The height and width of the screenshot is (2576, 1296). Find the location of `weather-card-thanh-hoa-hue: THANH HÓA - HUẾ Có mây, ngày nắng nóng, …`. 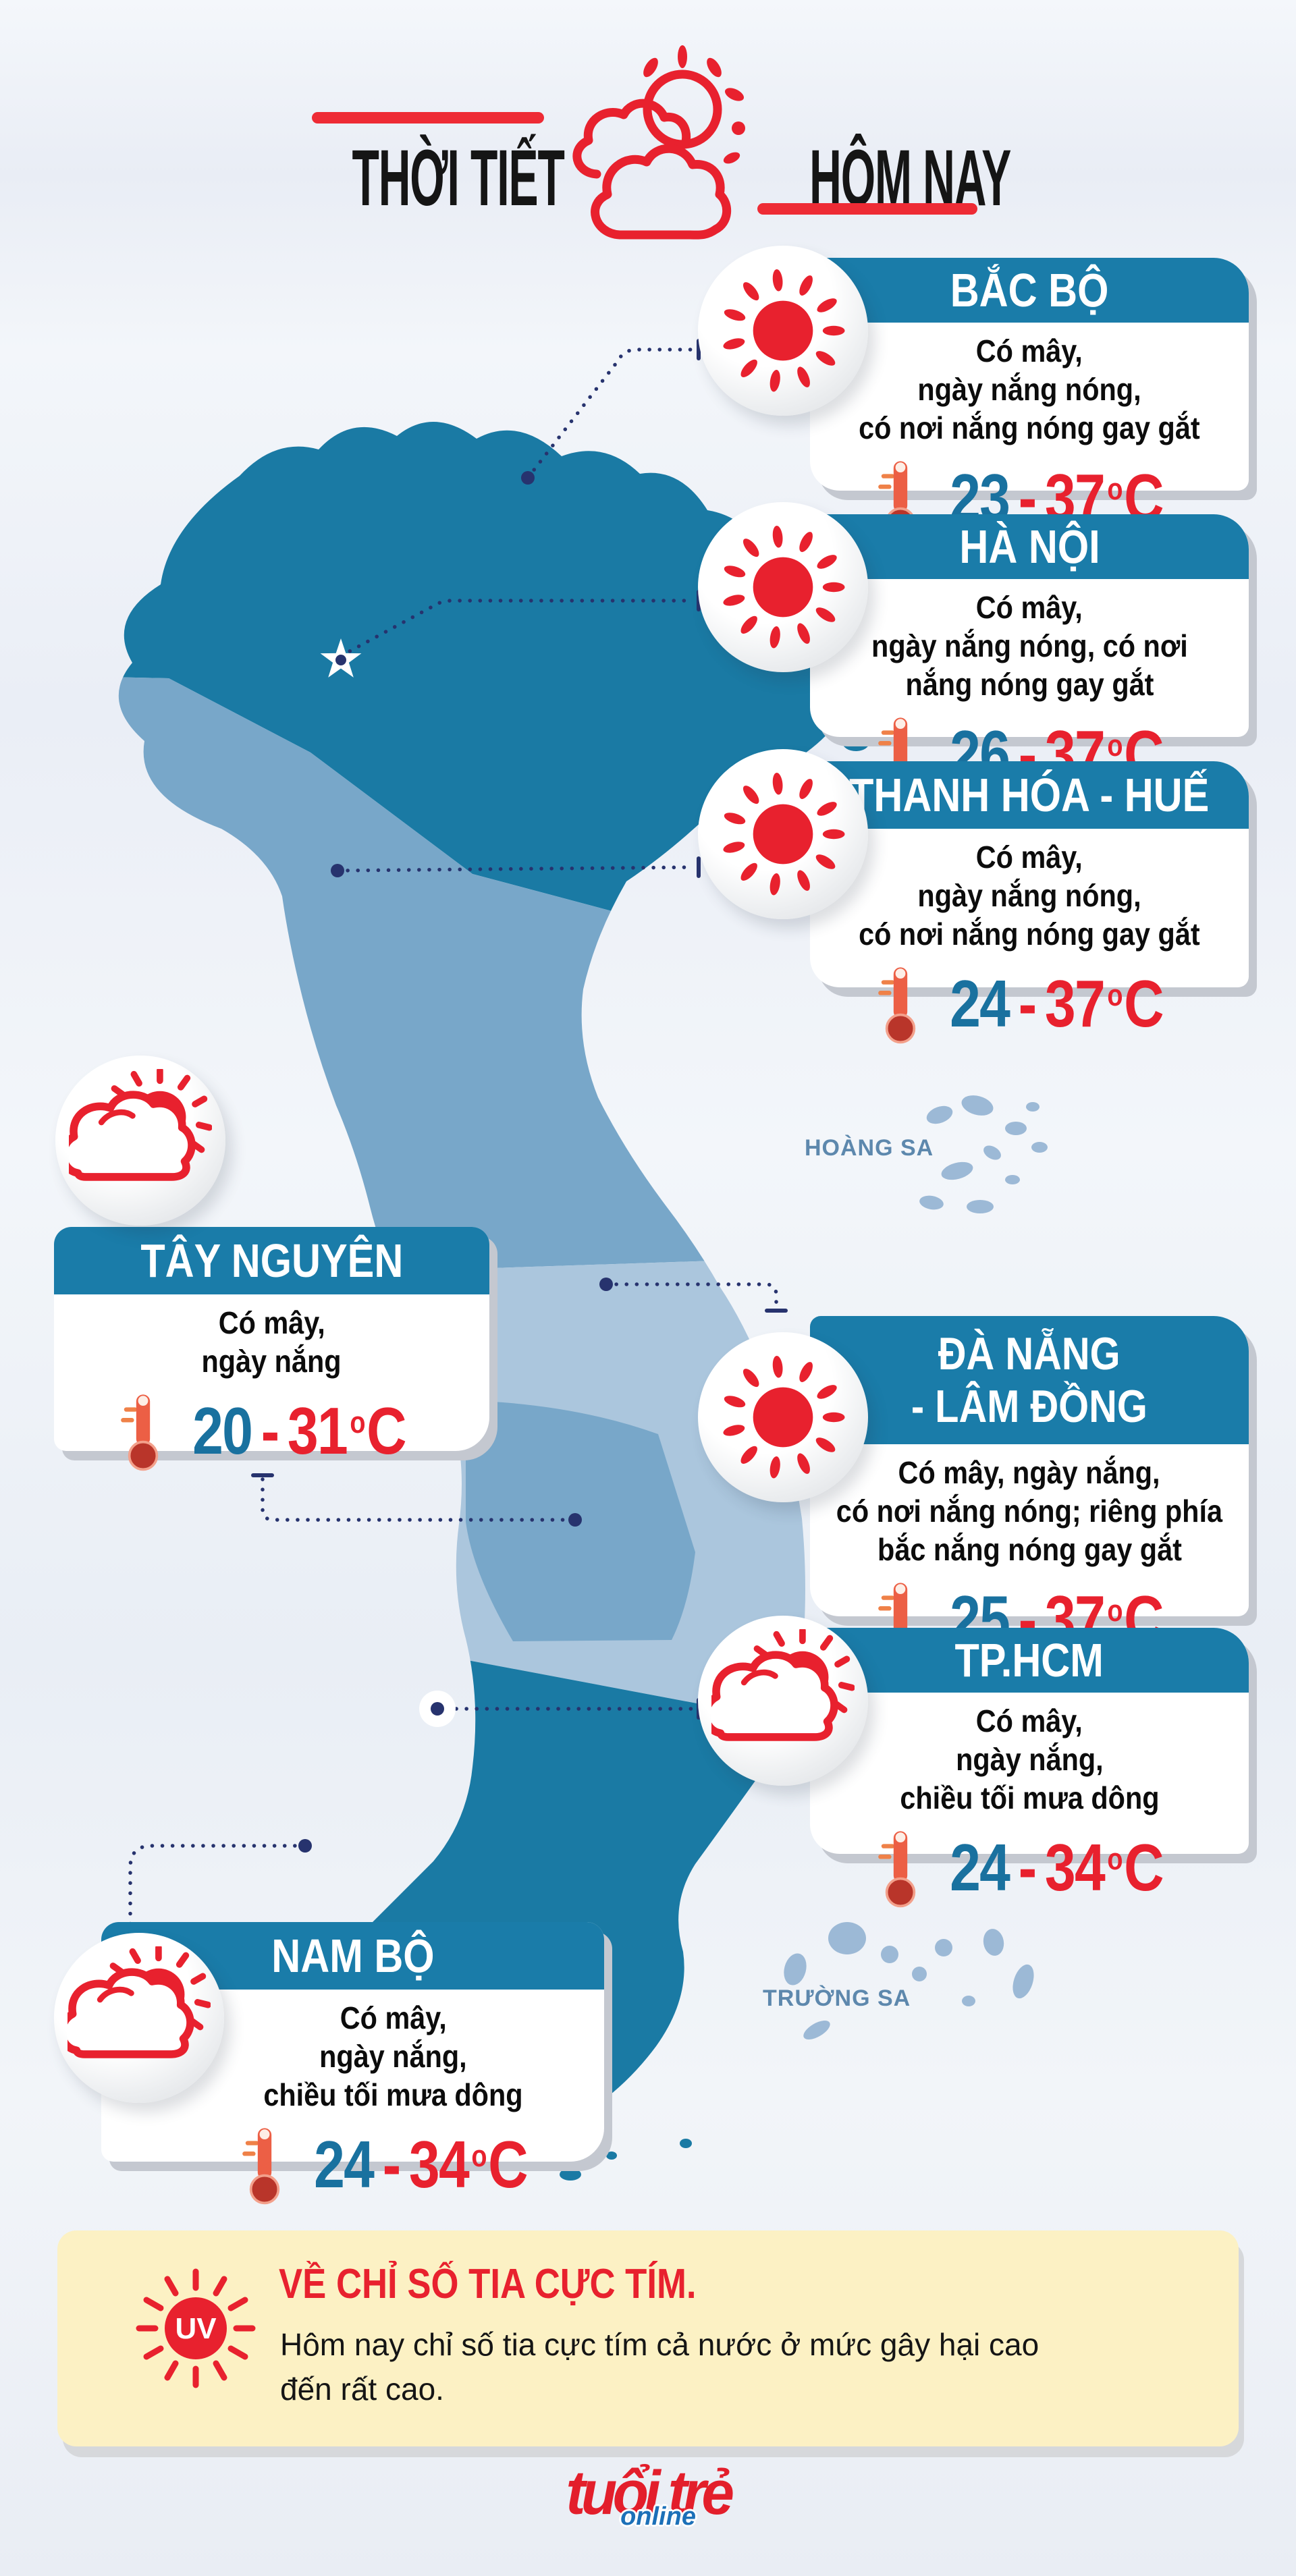

weather-card-thanh-hoa-hue: THANH HÓA - HUẾ Có mây, ngày nắng nóng, … is located at coordinates (973, 868).